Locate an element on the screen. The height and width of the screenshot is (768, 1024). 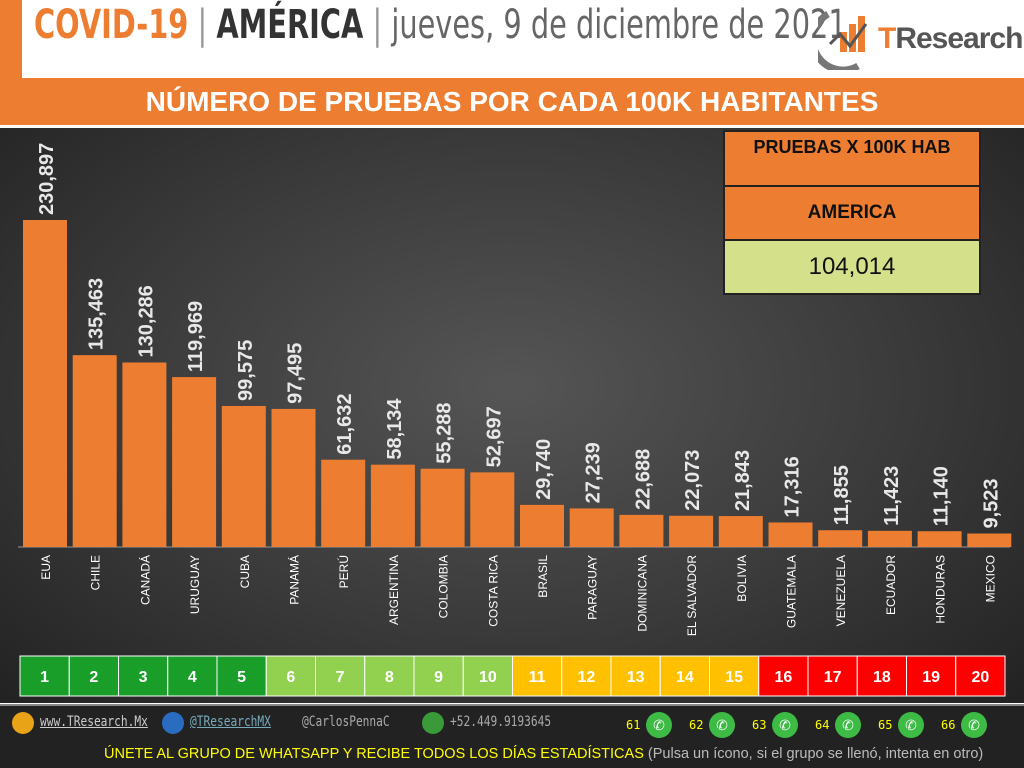
category-label: COSTA RICA is located at coordinates (493, 591).